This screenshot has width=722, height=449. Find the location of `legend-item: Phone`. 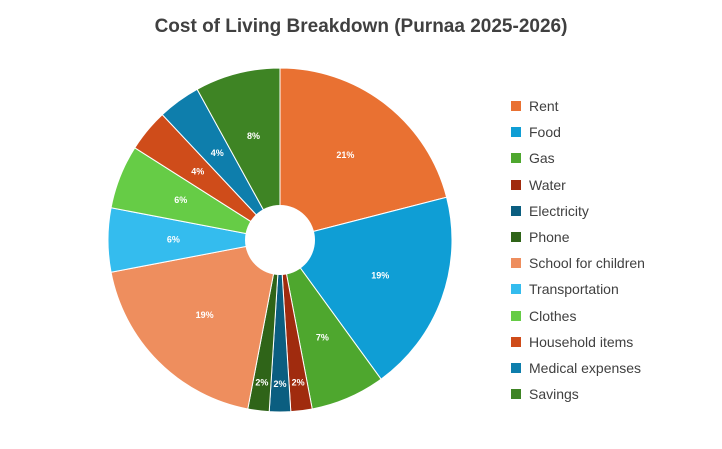

legend-item: Phone is located at coordinates (578, 237).